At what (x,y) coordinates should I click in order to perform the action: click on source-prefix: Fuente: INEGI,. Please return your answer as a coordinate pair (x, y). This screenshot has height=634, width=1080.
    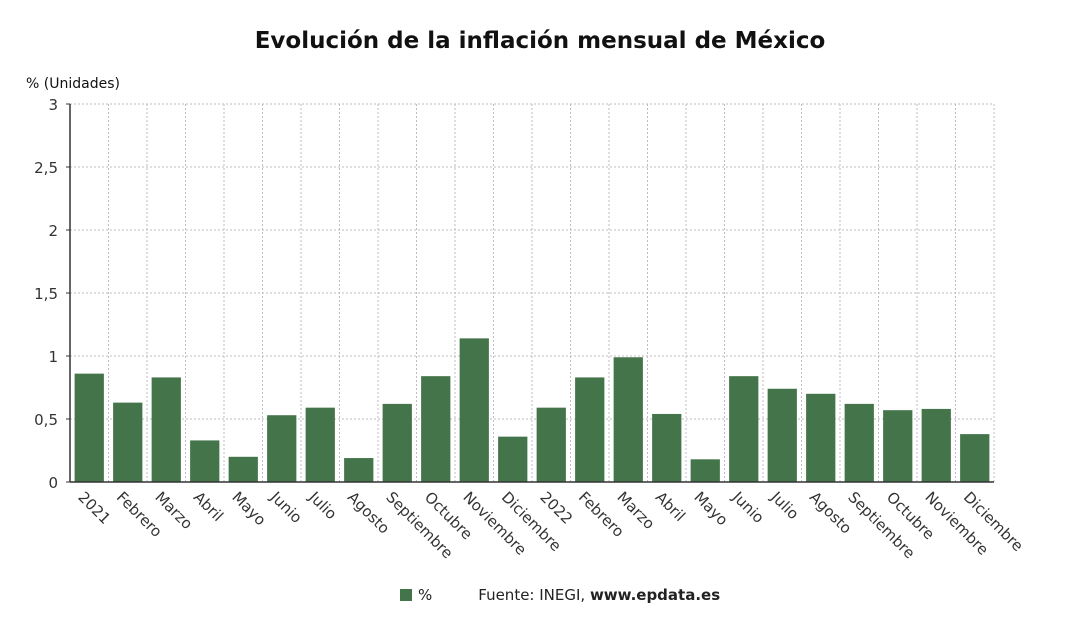
    Looking at the image, I should click on (534, 595).